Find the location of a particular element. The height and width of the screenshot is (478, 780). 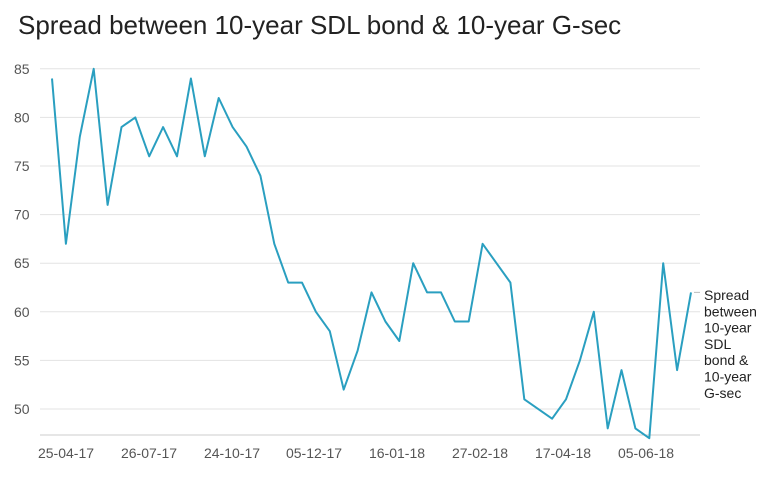

series-label-line: Spread is located at coordinates (726, 295).